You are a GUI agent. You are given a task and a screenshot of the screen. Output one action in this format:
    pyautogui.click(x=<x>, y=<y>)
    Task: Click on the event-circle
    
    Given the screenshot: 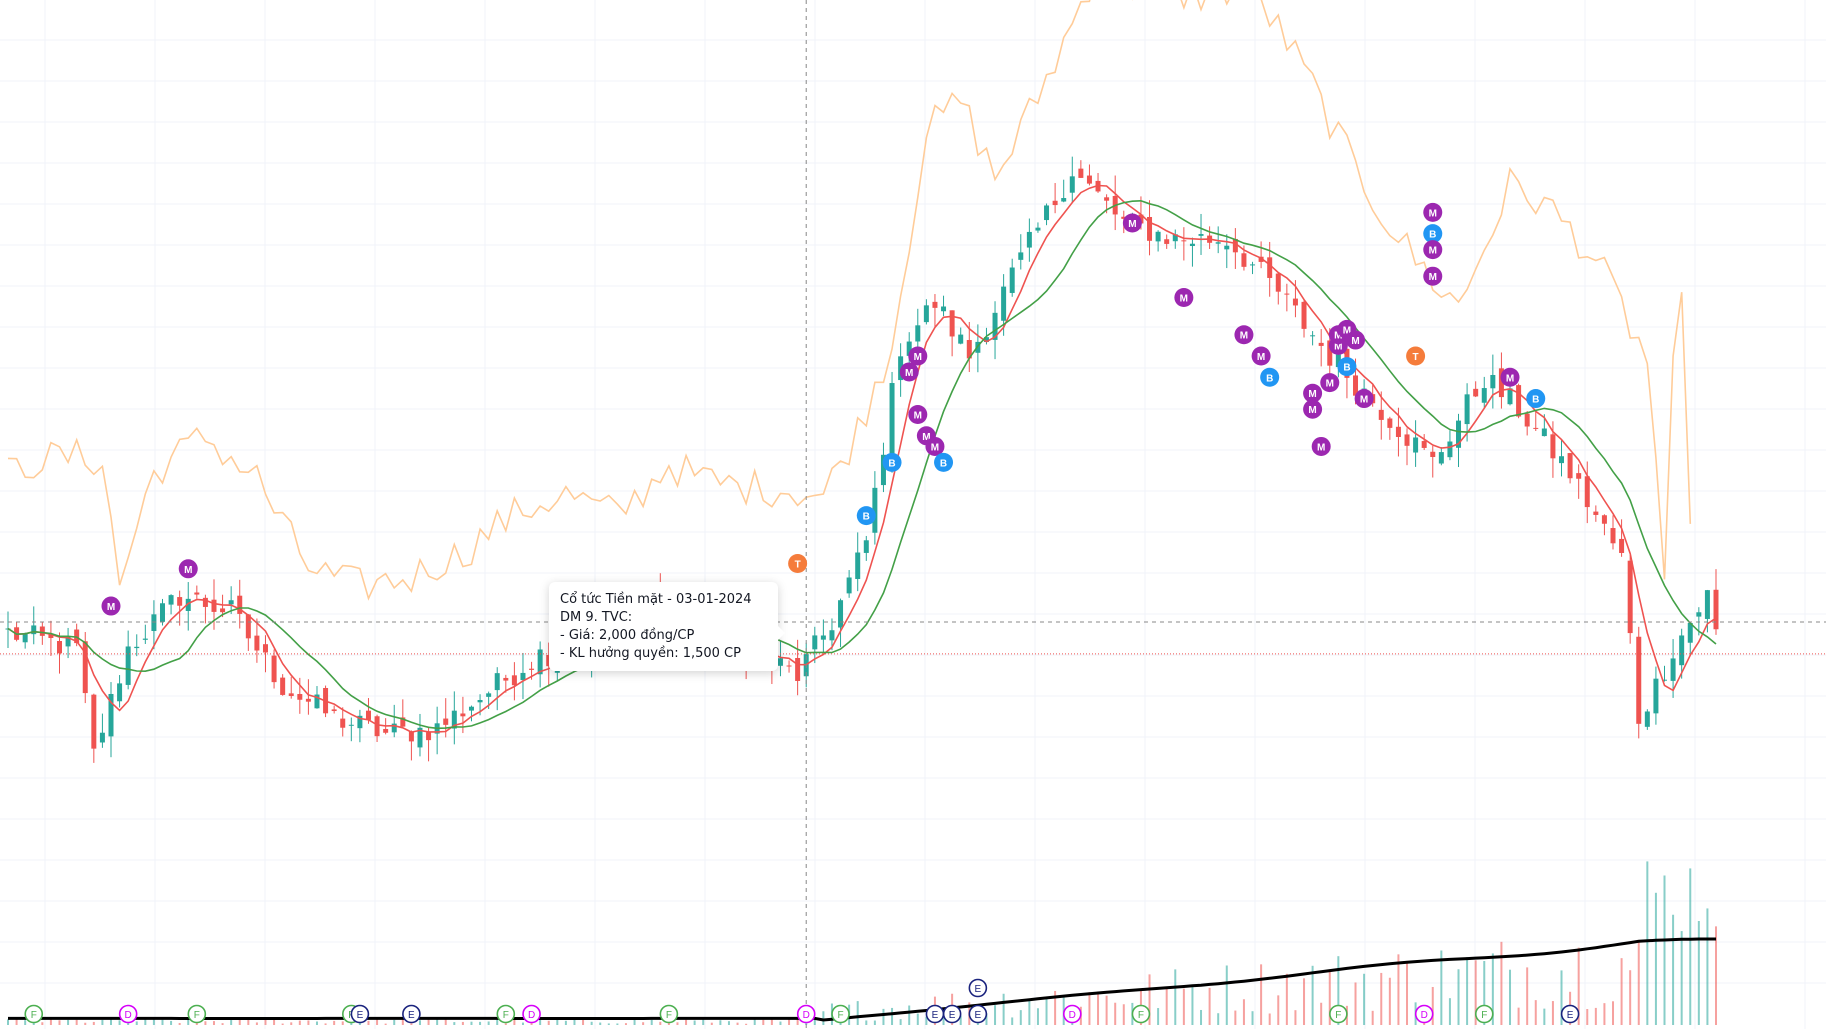 What is the action you would take?
    pyautogui.click(x=128, y=1014)
    